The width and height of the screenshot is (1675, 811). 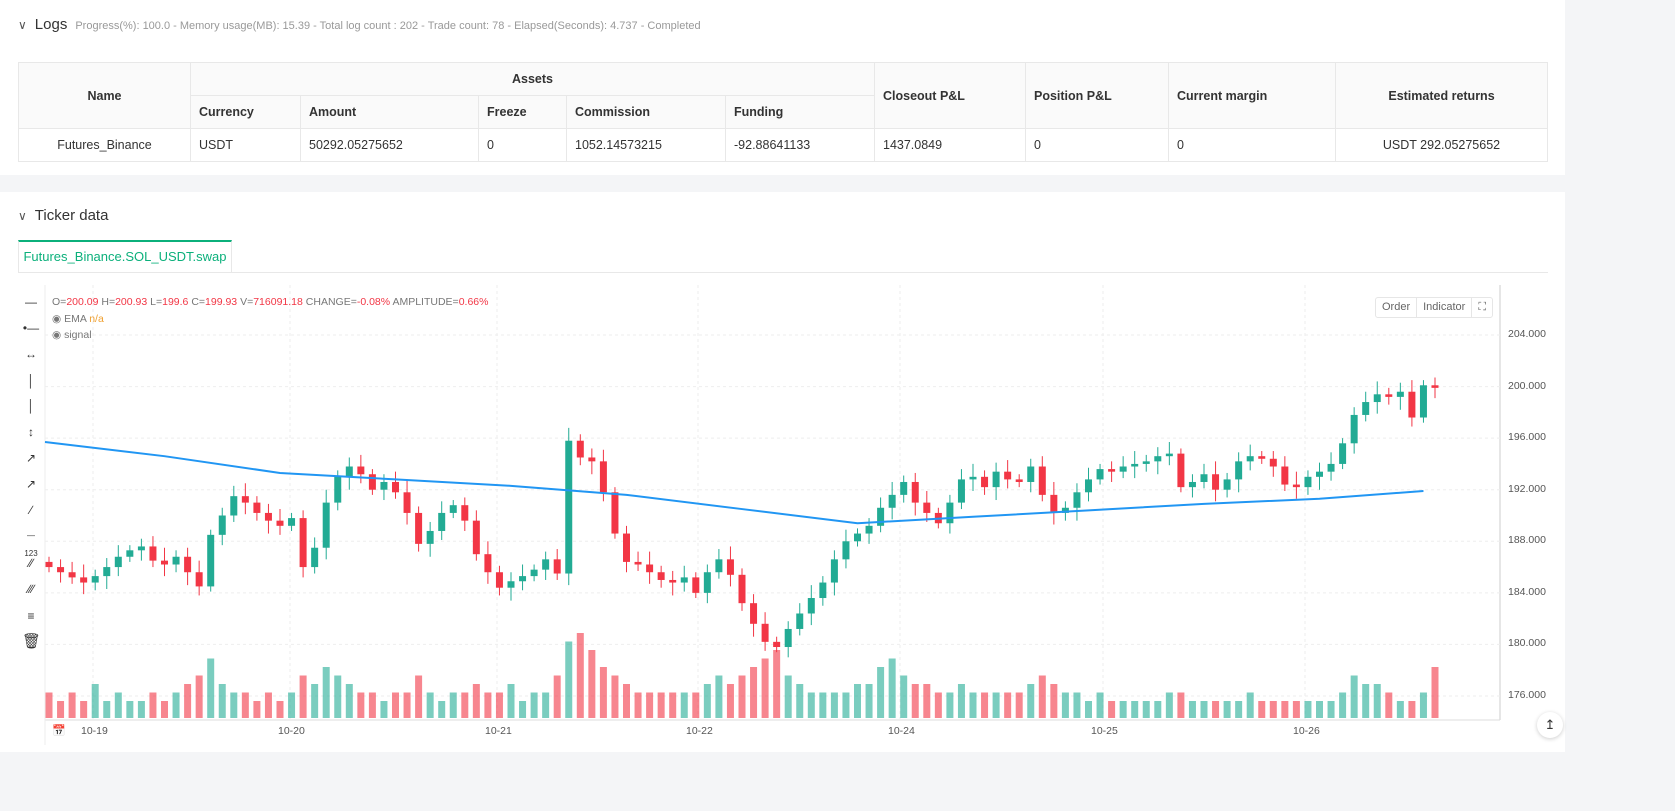 I want to click on horizontal-ray-tool-icon: •—, so click(x=31, y=328).